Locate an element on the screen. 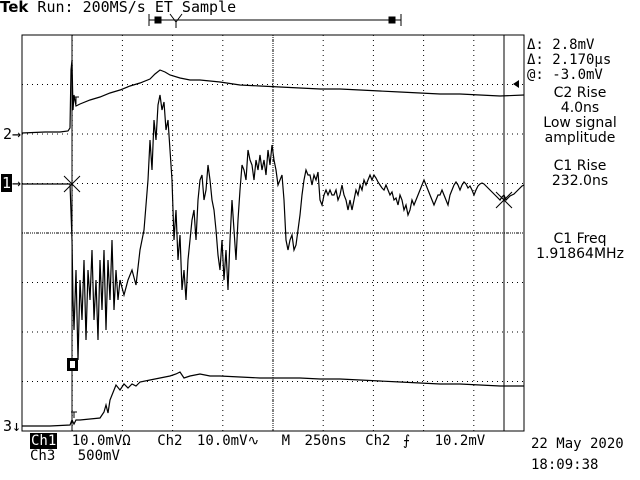 The image size is (640, 480). timebase-value: 250ns is located at coordinates (325, 441).